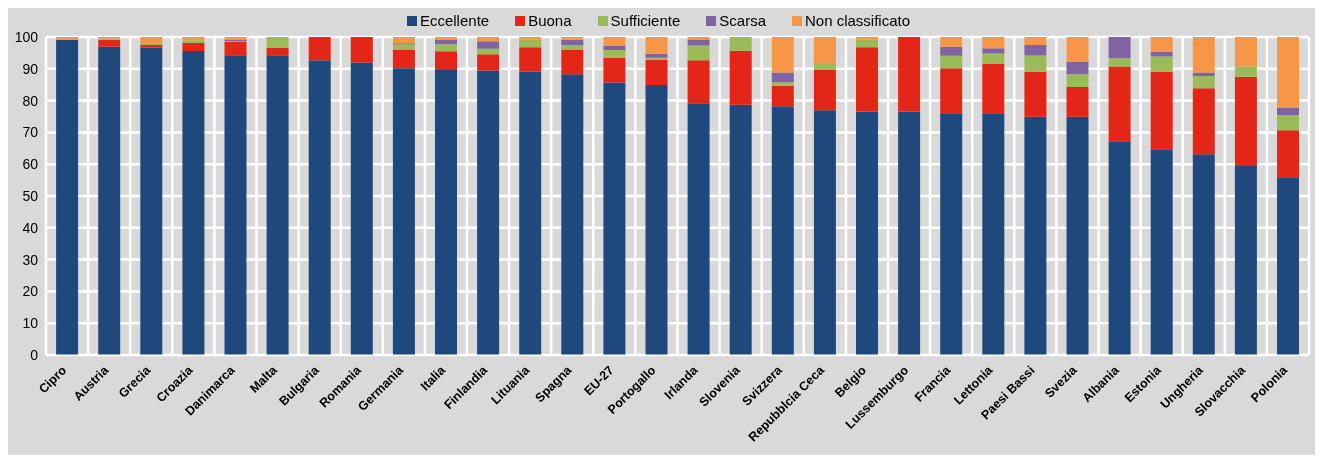 The height and width of the screenshot is (463, 1323). Describe the element at coordinates (645, 20) in the screenshot. I see `legend-label: Sufficiente` at that location.